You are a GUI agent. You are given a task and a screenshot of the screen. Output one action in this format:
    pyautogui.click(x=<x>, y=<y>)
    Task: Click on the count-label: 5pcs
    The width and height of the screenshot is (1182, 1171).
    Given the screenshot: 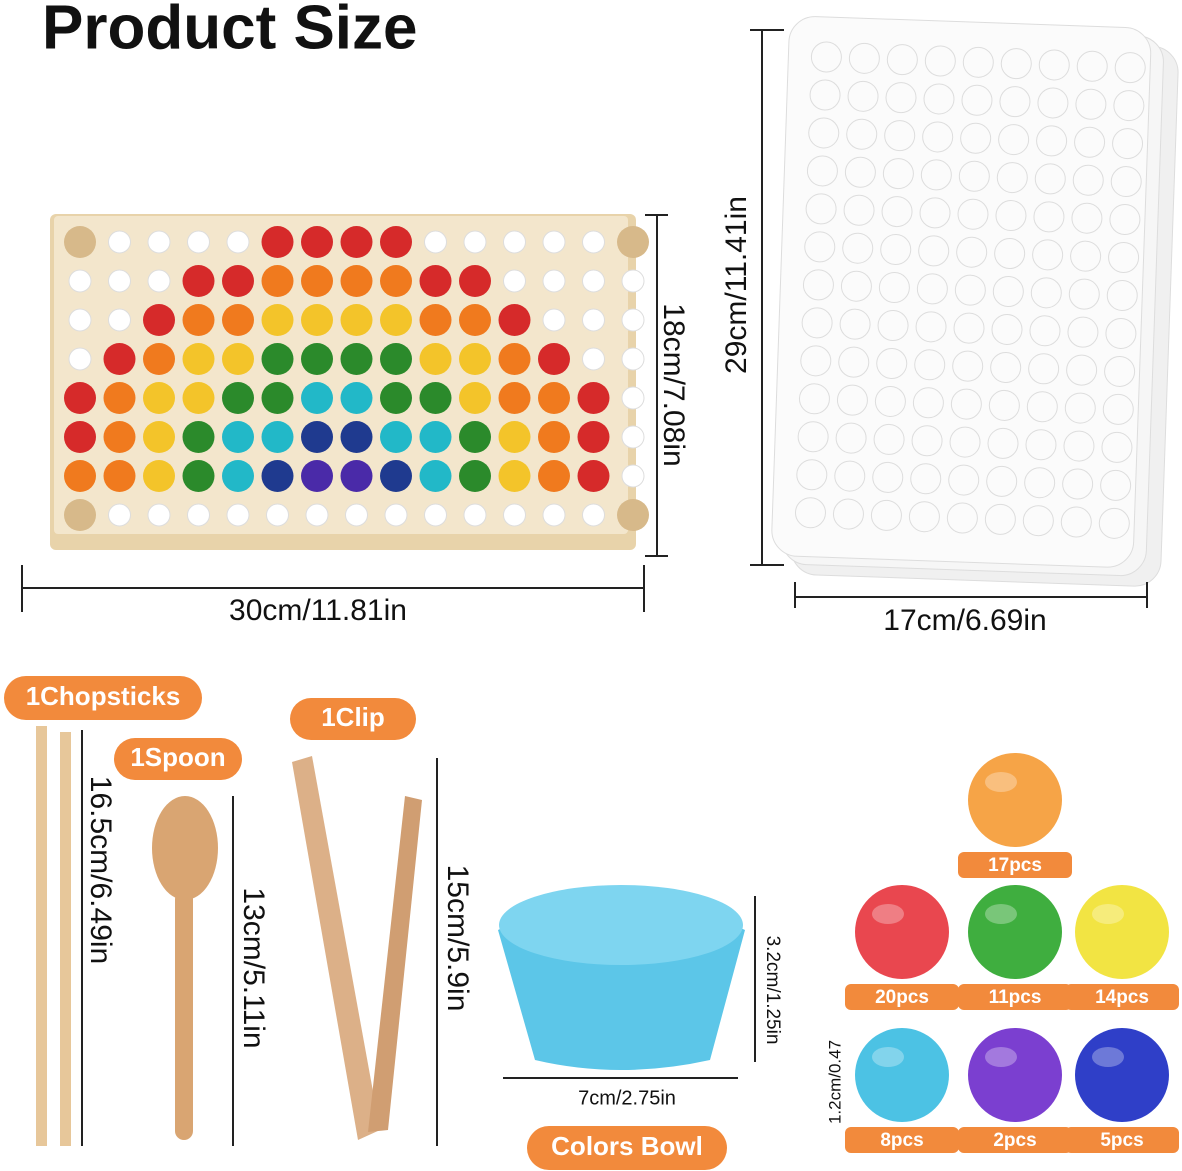 What is the action you would take?
    pyautogui.click(x=1121, y=1140)
    